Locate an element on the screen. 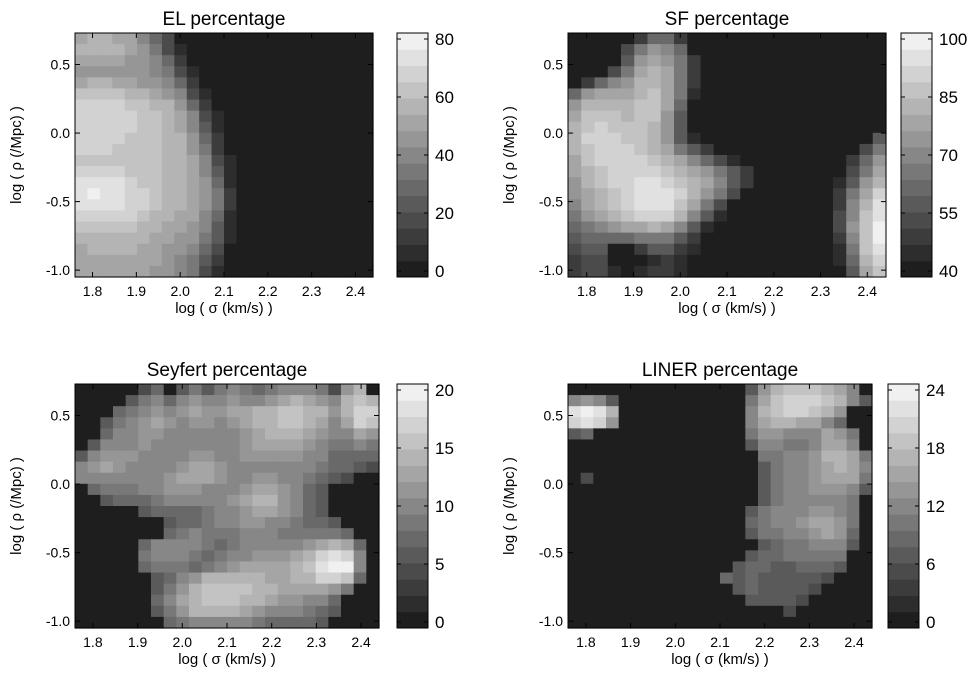  colorbar-tick-label: 24 is located at coordinates (935, 390).